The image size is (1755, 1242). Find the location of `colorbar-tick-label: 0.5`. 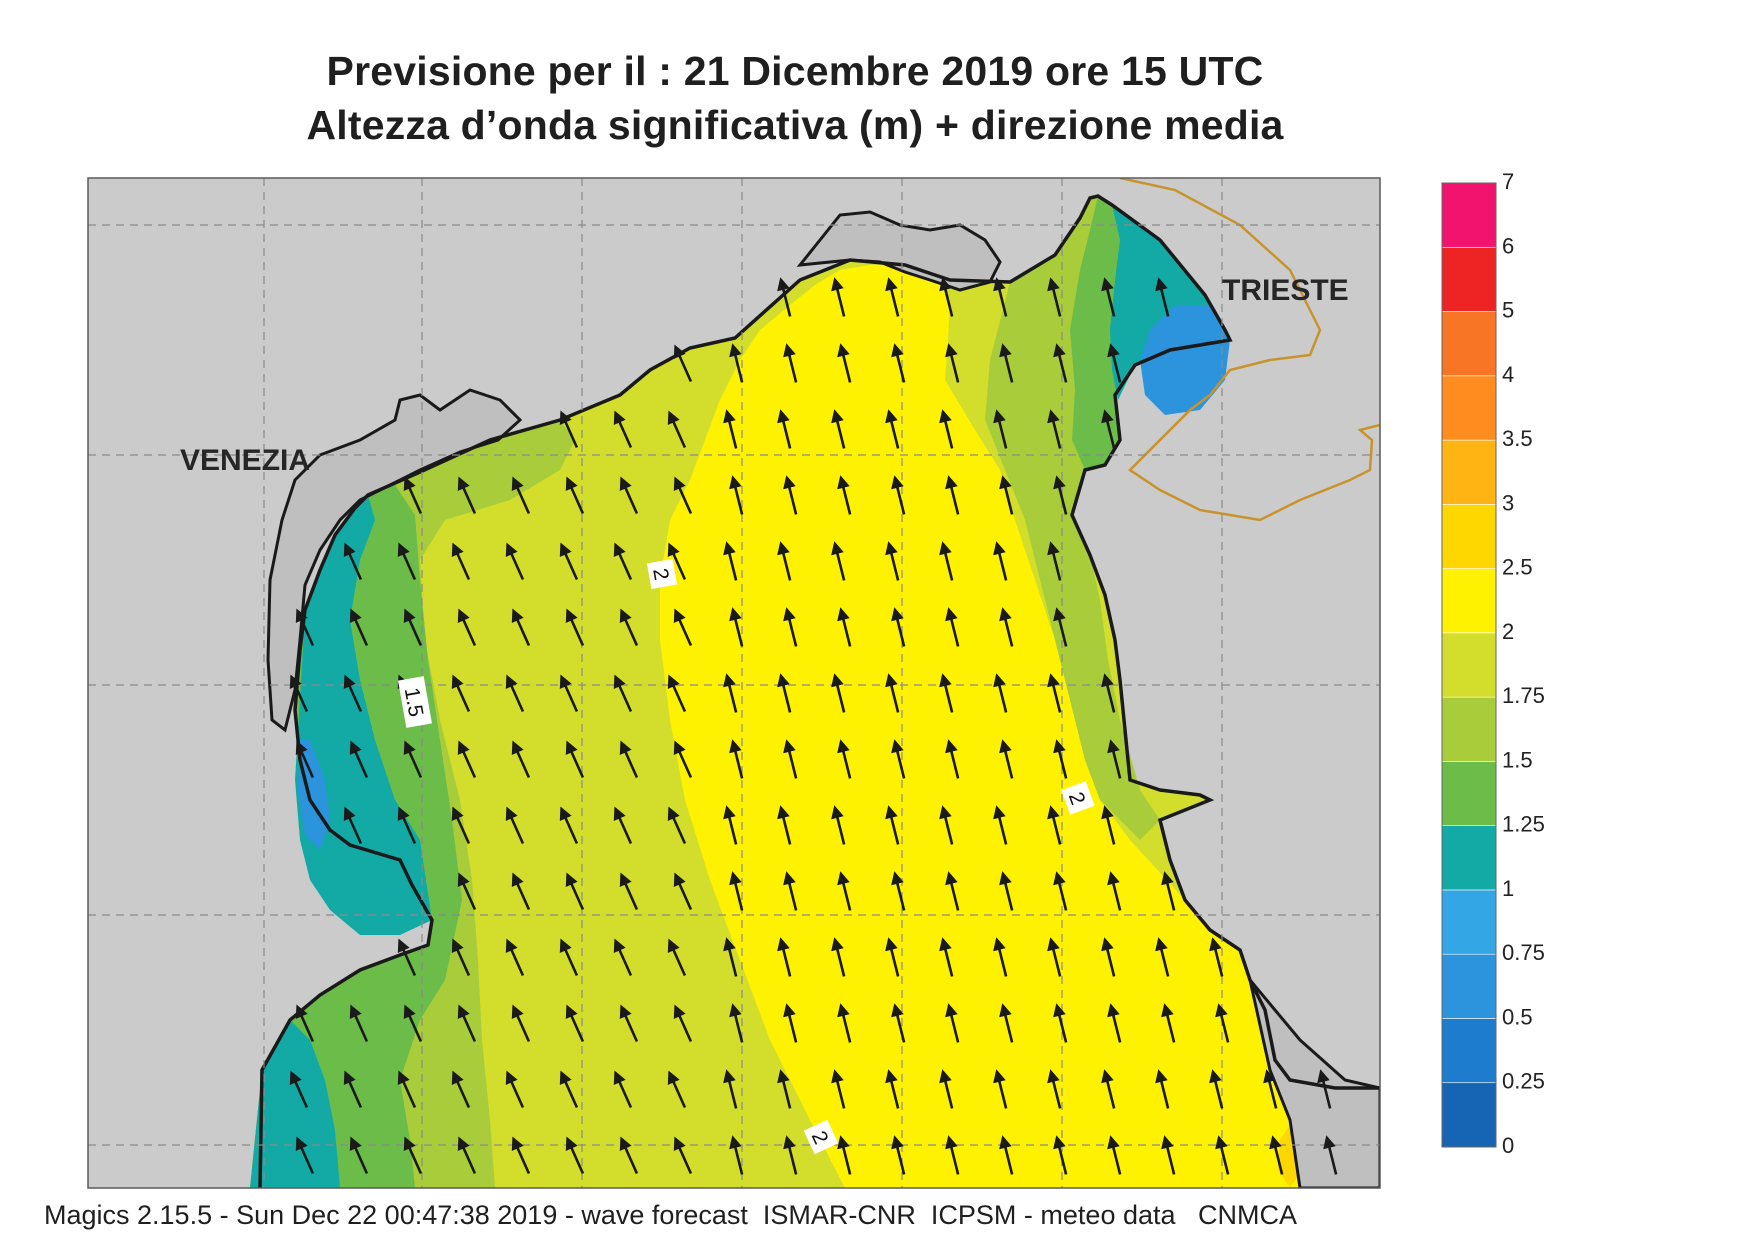

colorbar-tick-label: 0.5 is located at coordinates (1517, 1016).